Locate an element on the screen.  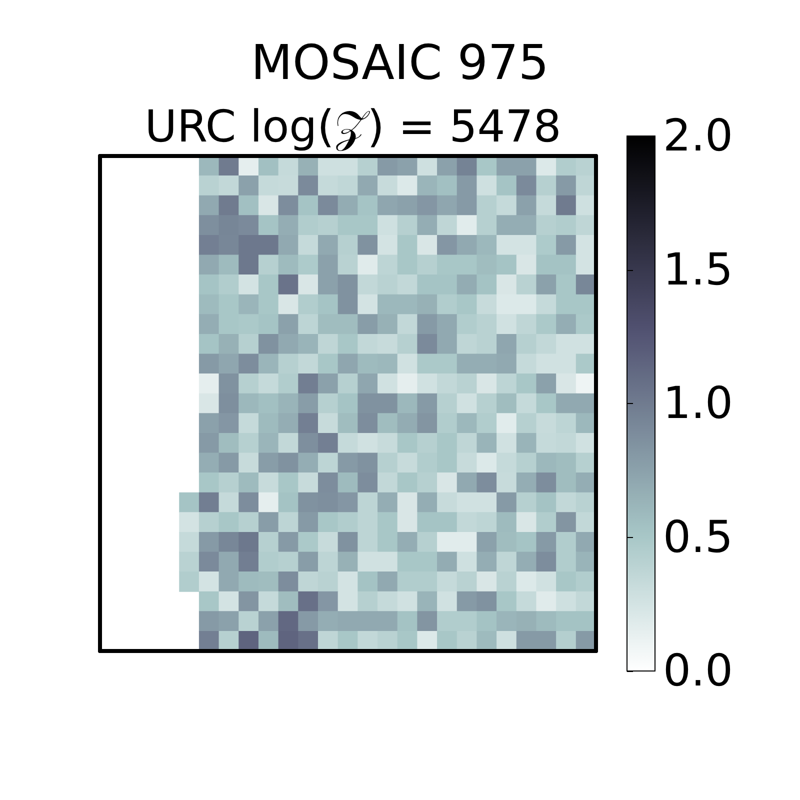
color-bar-label: 1.5 is located at coordinates (698, 270).